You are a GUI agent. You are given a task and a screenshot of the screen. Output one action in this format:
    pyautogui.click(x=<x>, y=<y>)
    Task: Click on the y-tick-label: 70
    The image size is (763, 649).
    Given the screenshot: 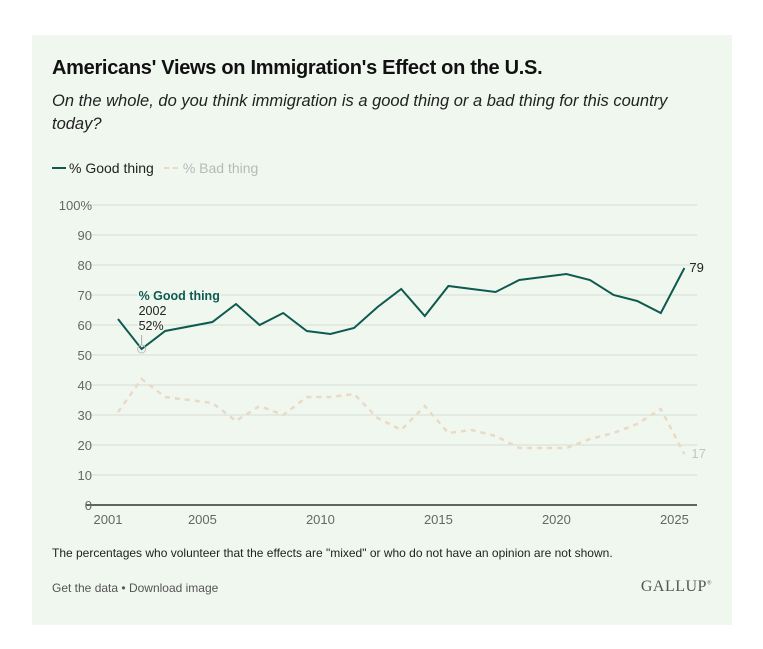 What is the action you would take?
    pyautogui.click(x=85, y=295)
    